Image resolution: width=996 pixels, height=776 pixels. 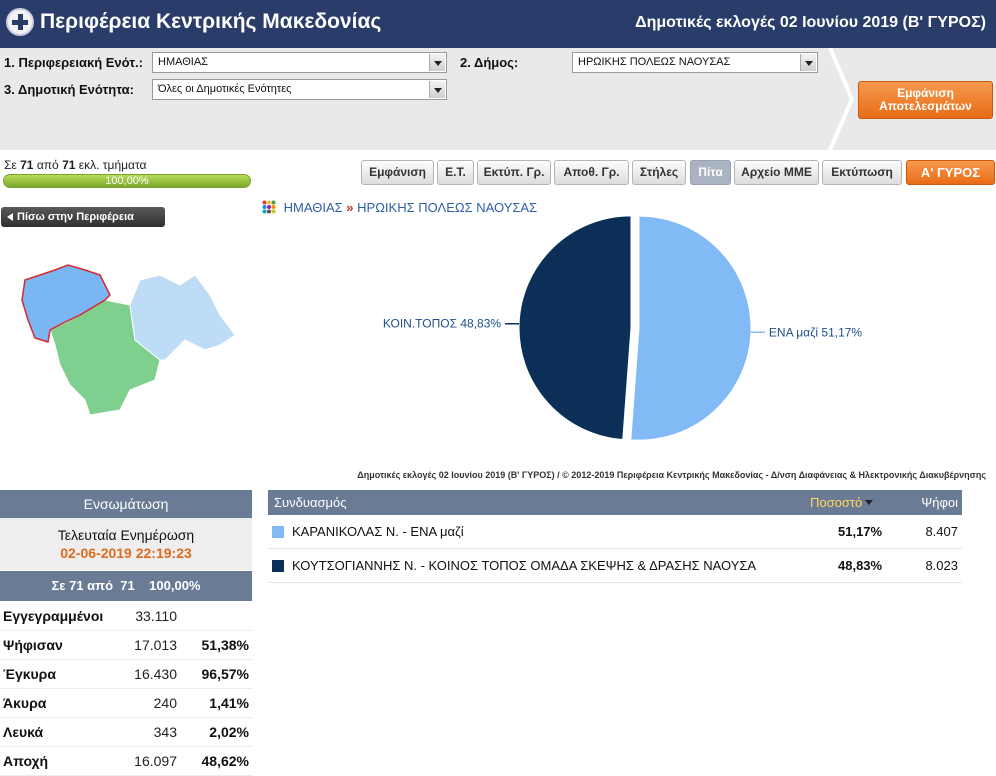 I want to click on toolbar-button-media-file: Αρχείο ΜΜΕ, so click(x=776, y=172).